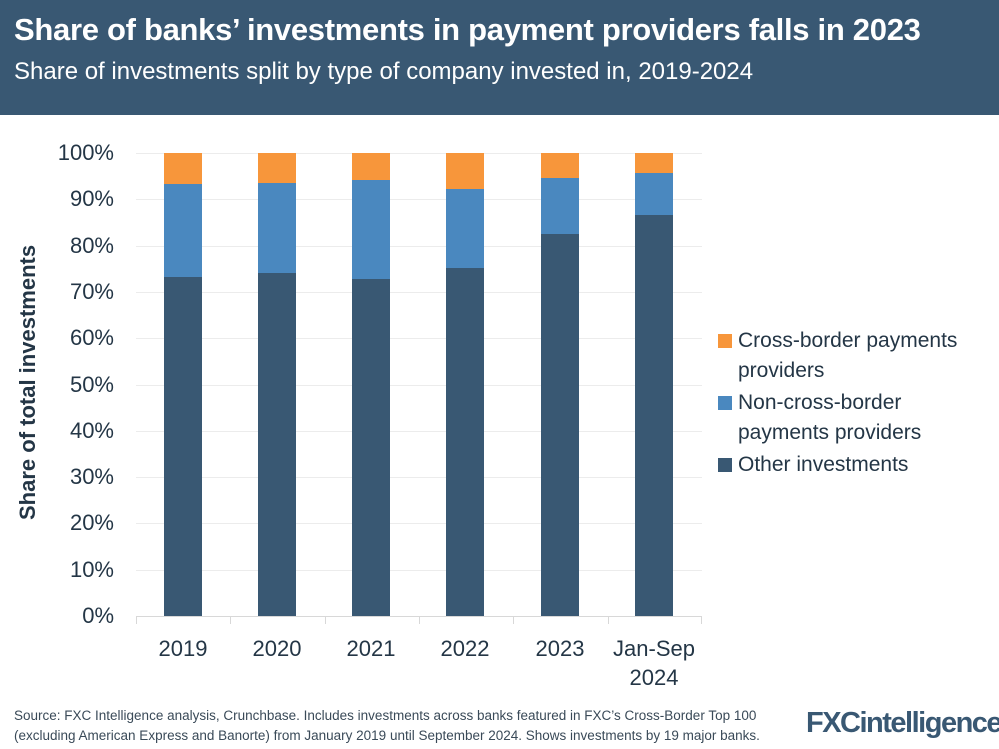 Image resolution: width=999 pixels, height=749 pixels. Describe the element at coordinates (91, 523) in the screenshot. I see `y-tick-label: 20%` at that location.